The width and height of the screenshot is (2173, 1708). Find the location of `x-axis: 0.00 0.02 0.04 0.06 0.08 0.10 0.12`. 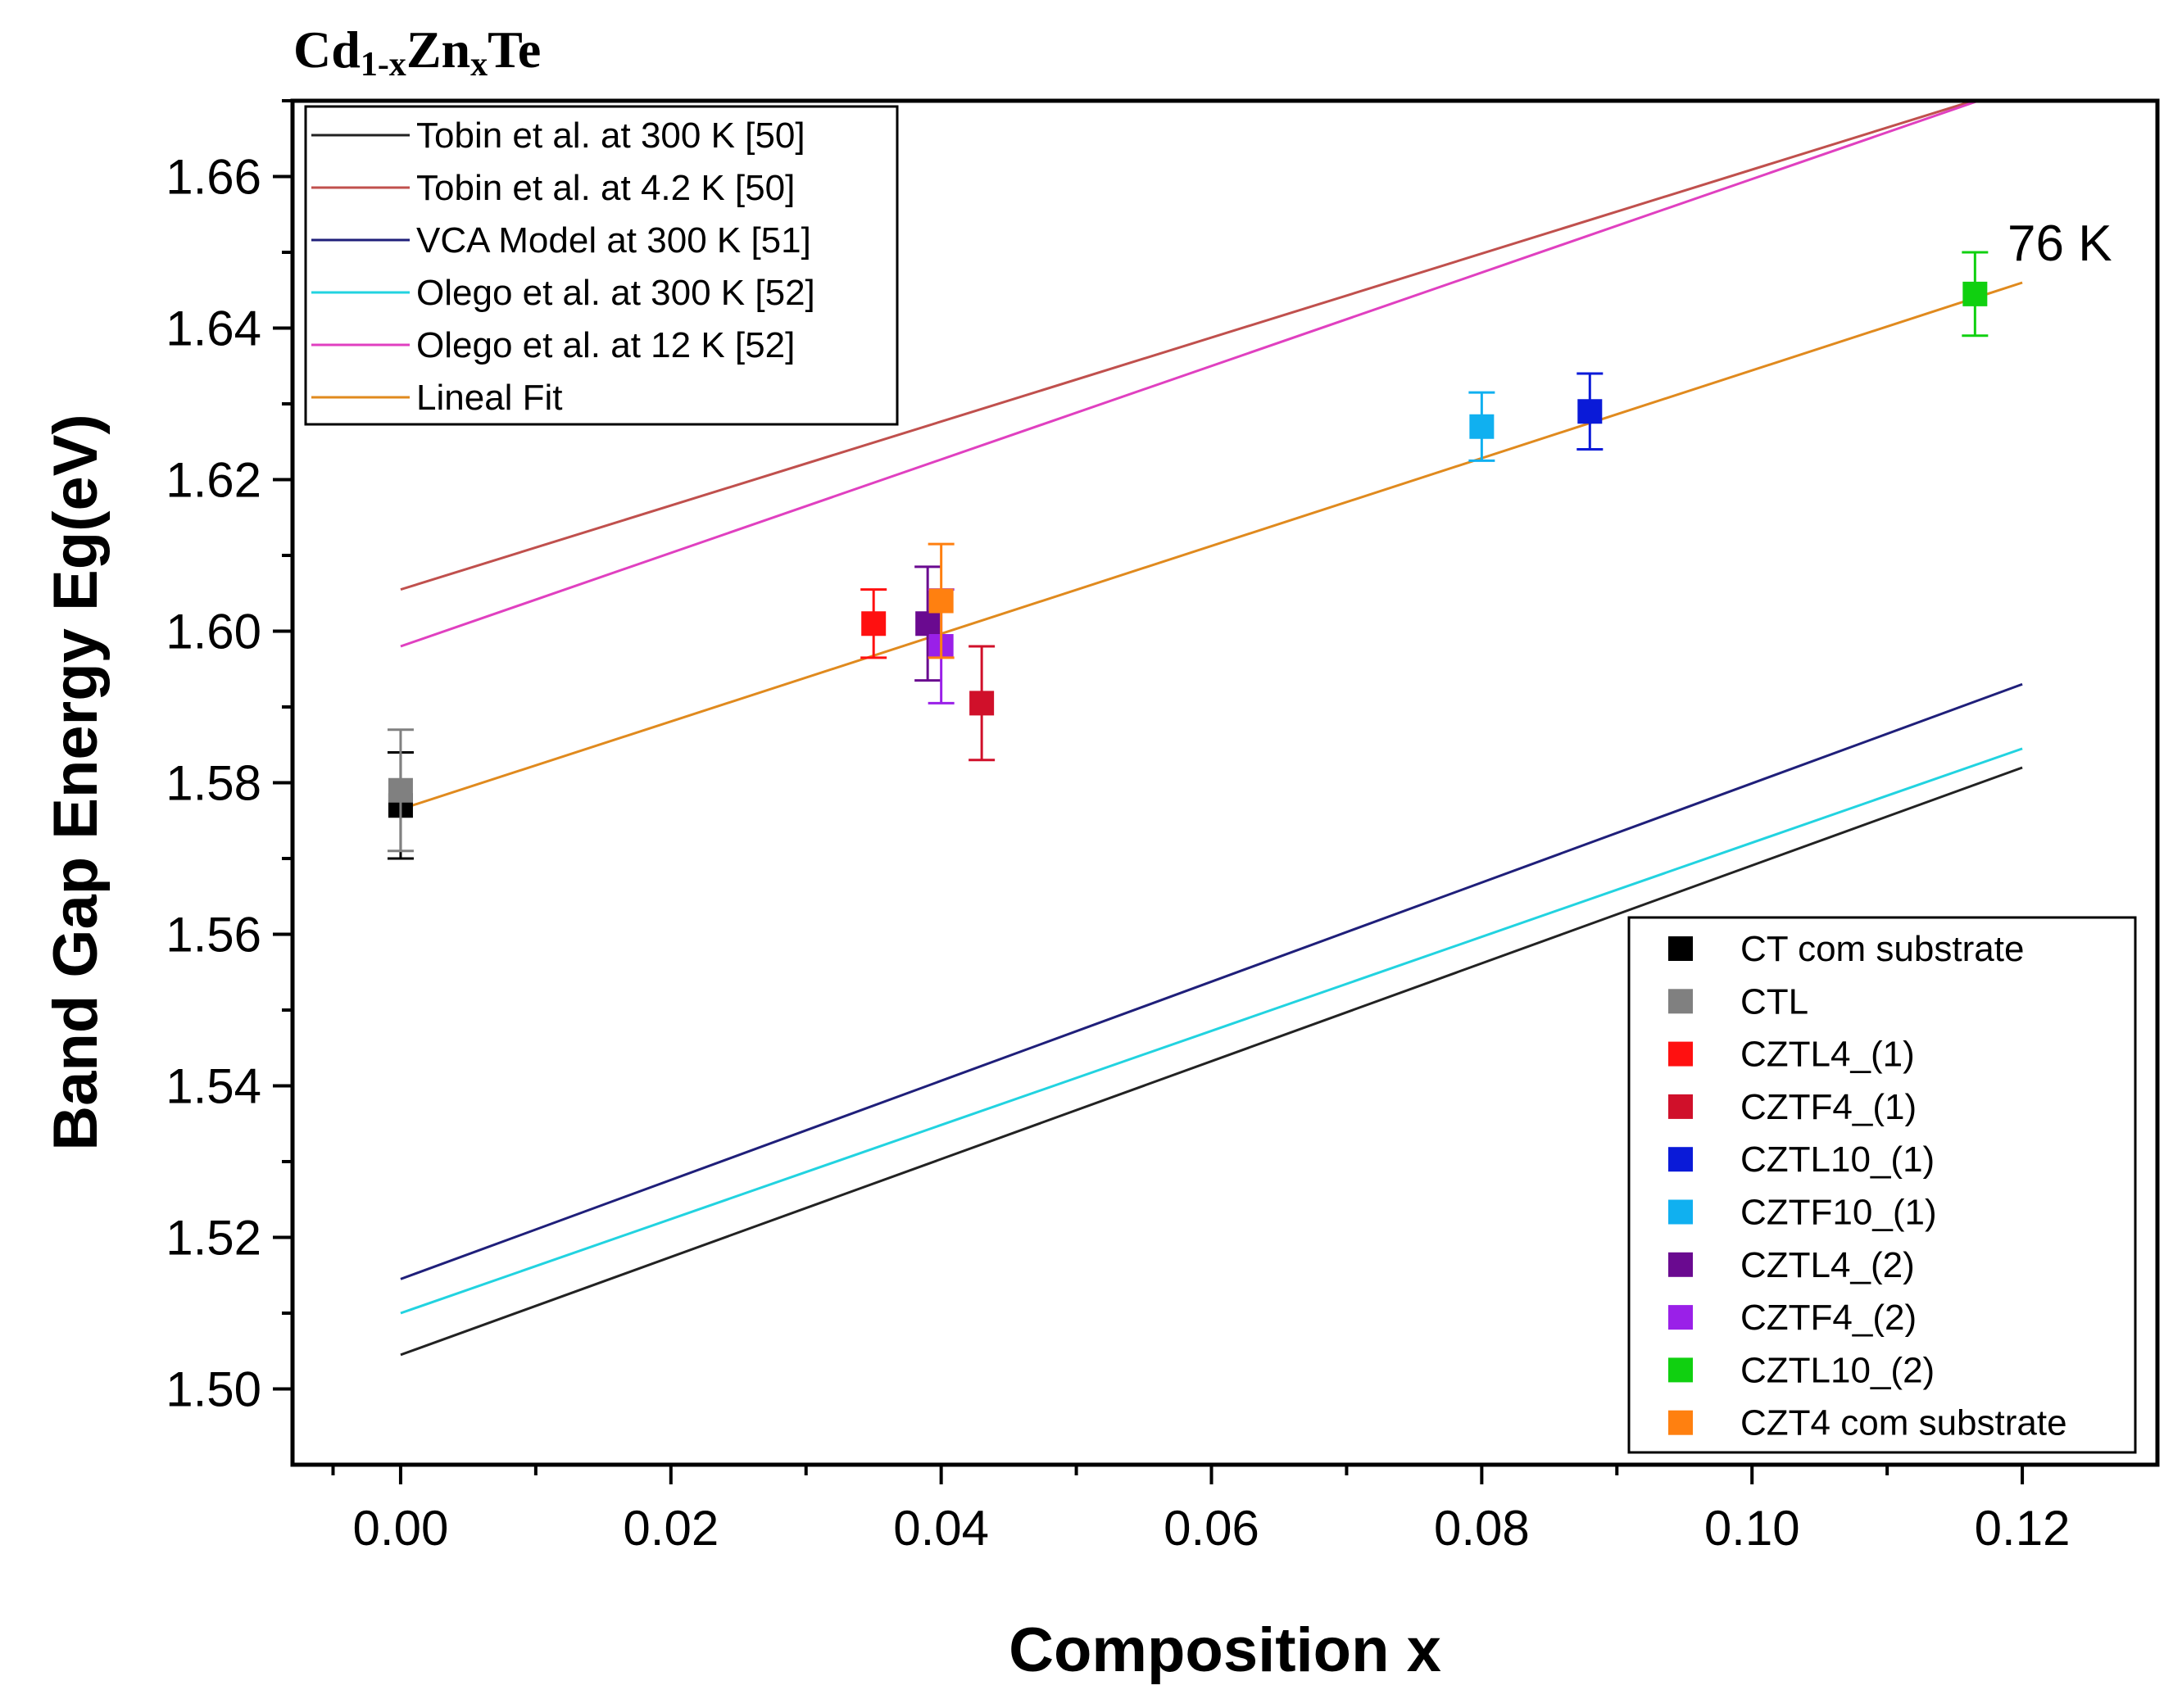

x-axis: 0.00 0.02 0.04 0.06 0.08 0.10 0.12 is located at coordinates (1201, 1511).